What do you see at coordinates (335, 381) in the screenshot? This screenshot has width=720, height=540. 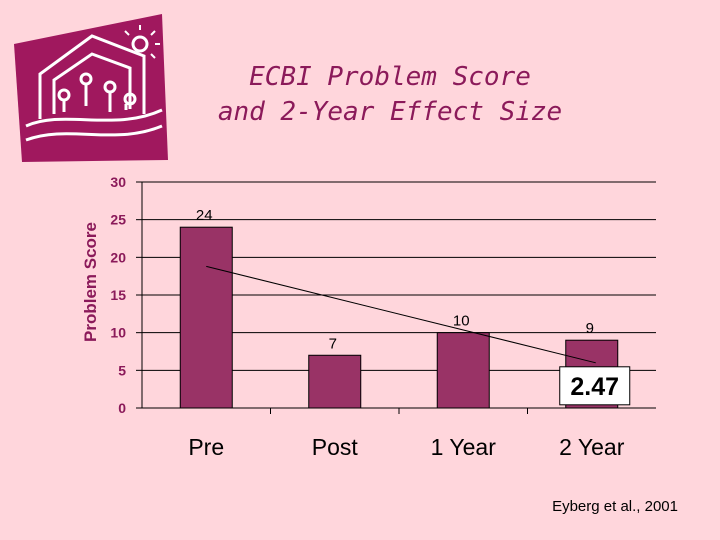 I see `bar-post` at bounding box center [335, 381].